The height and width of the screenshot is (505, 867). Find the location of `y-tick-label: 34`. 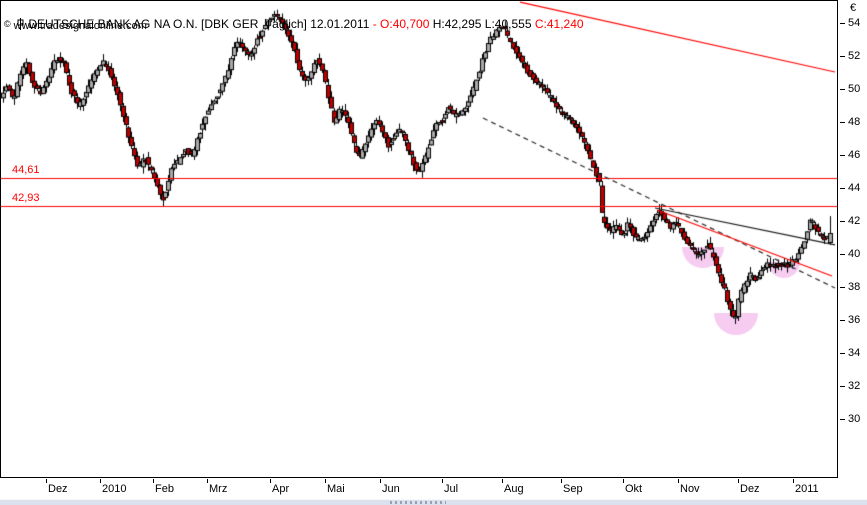

y-tick-label: 34 is located at coordinates (854, 353).